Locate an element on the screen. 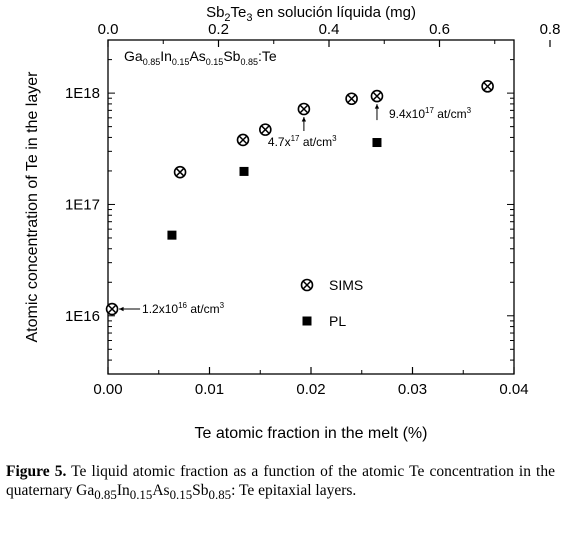 This screenshot has height=537, width=561. legend-pl-marker is located at coordinates (307, 321).